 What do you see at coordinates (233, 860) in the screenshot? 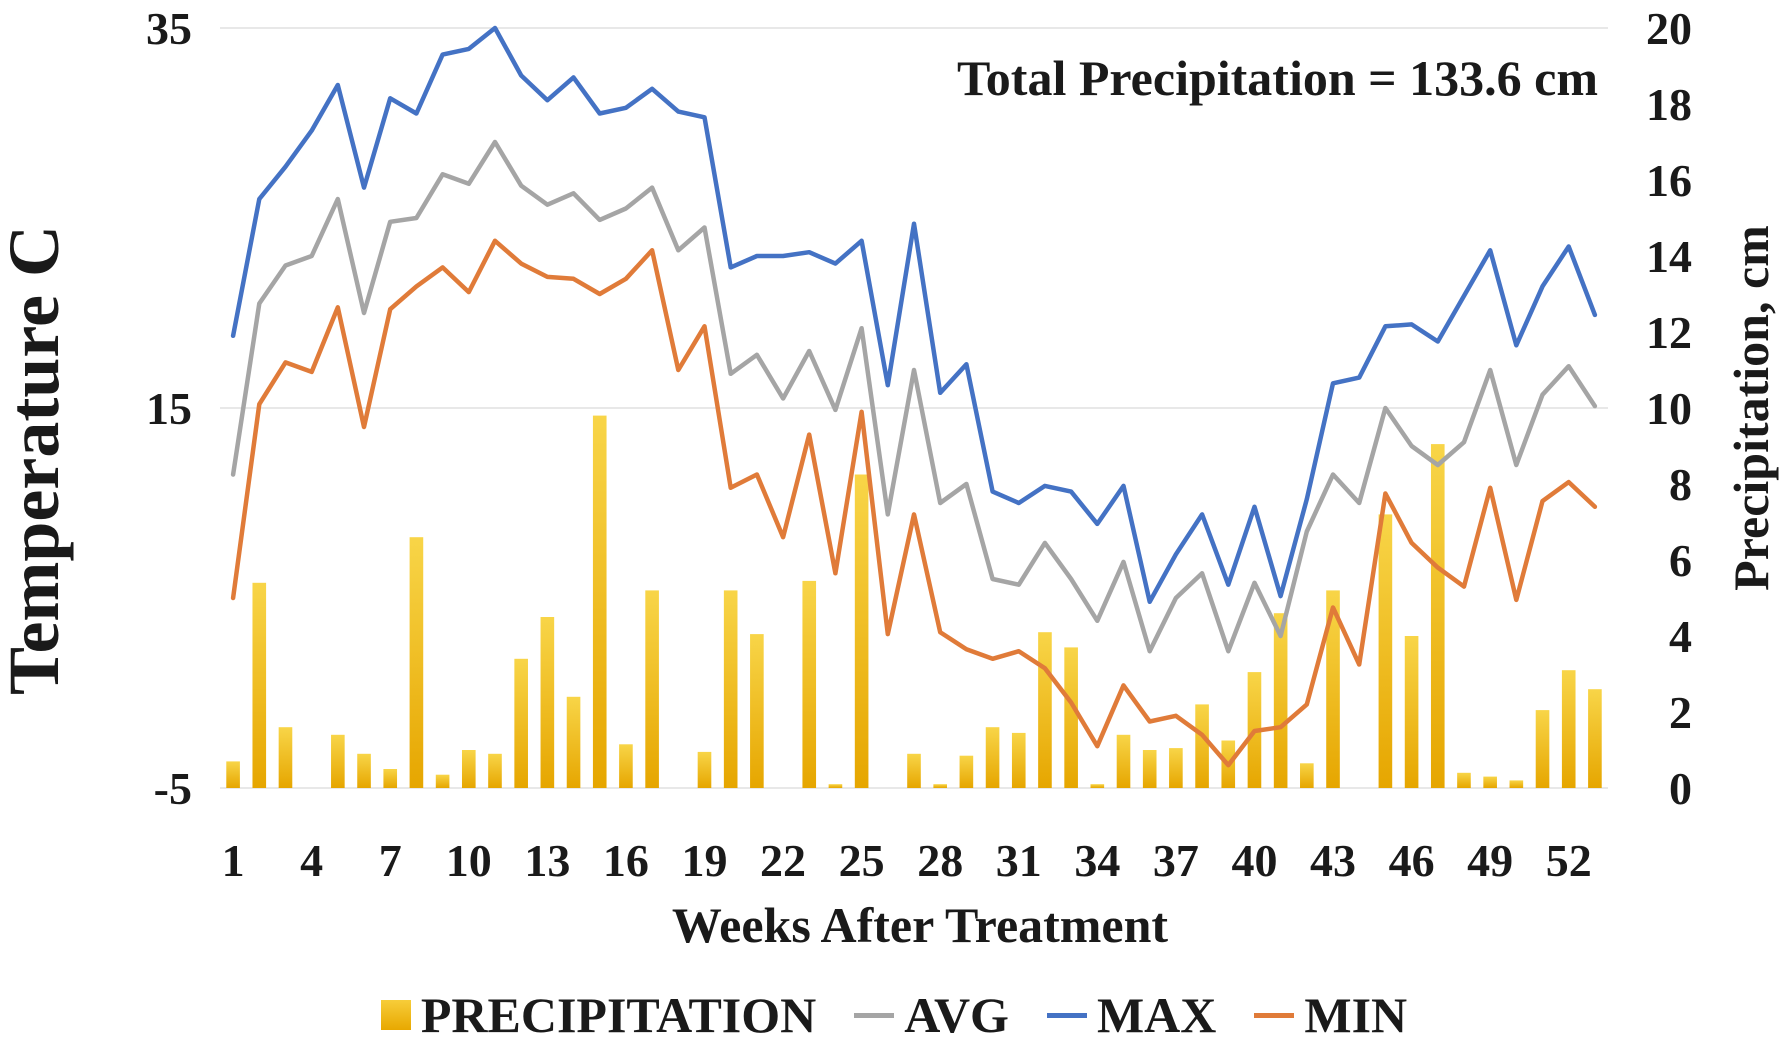
I see `x-axis-tick-label: 1` at bounding box center [233, 860].